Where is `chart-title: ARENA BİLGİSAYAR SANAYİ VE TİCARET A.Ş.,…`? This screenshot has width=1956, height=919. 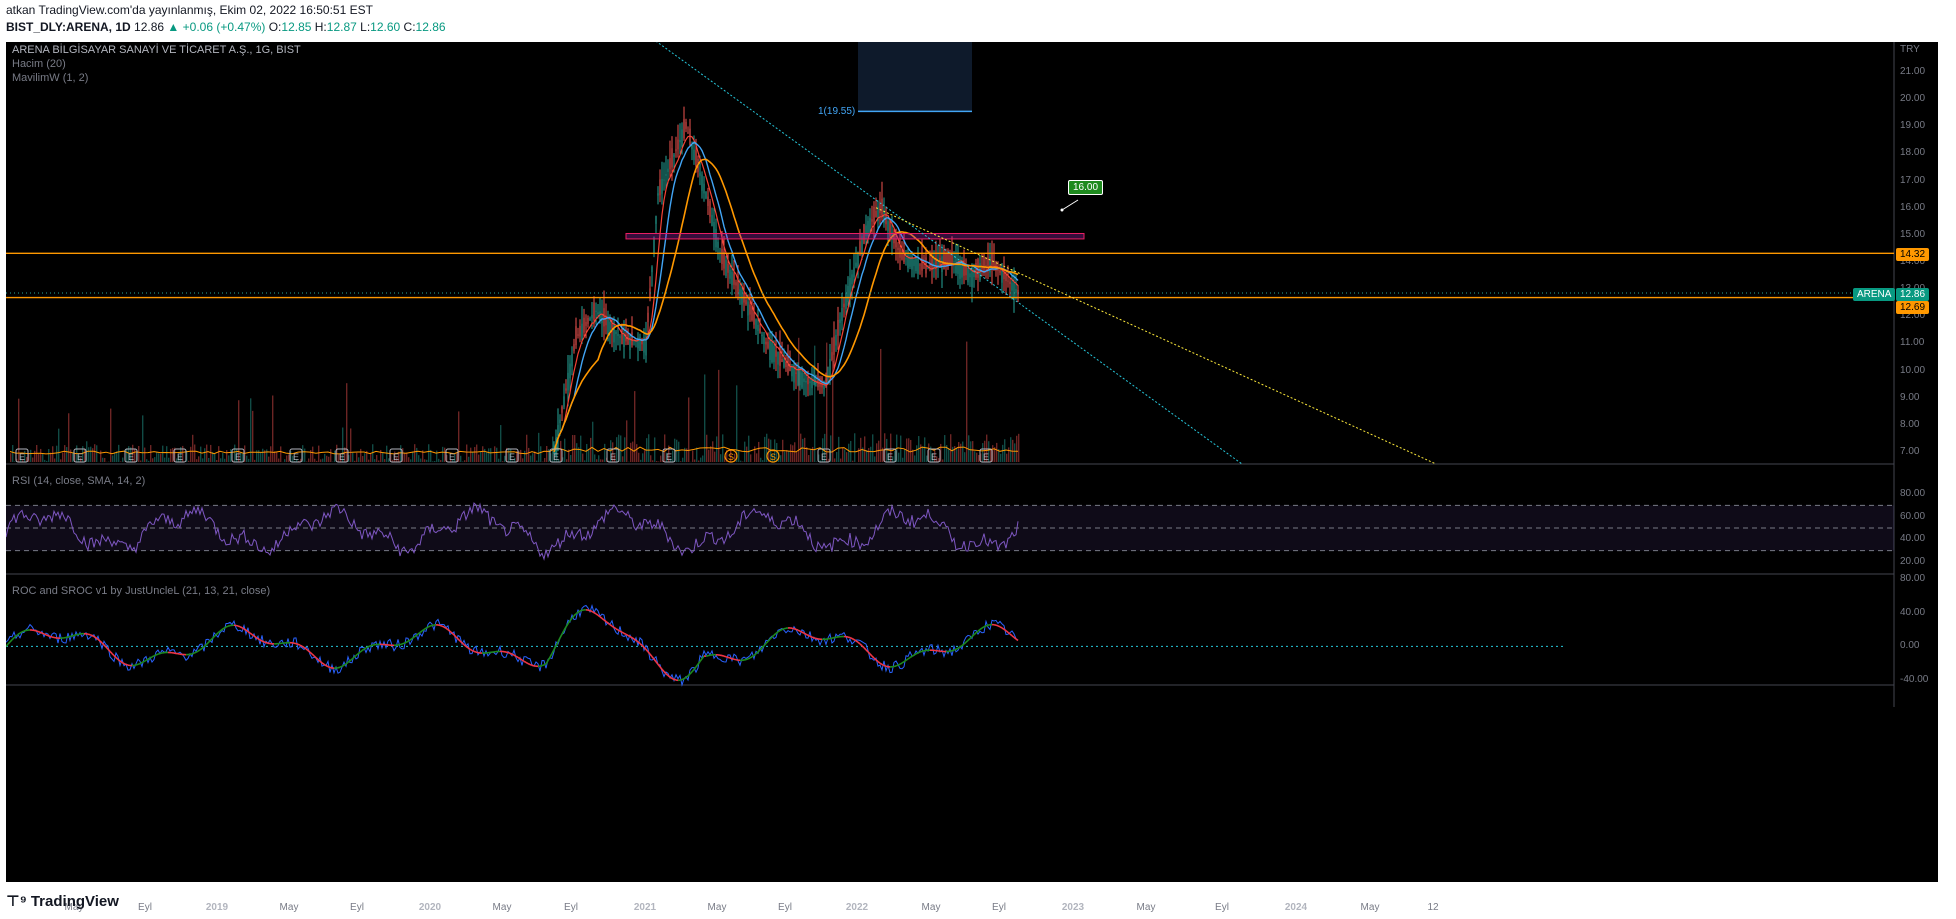
chart-title: ARENA BİLGİSAYAR SANAYİ VE TİCARET A.Ş.,… is located at coordinates (156, 50).